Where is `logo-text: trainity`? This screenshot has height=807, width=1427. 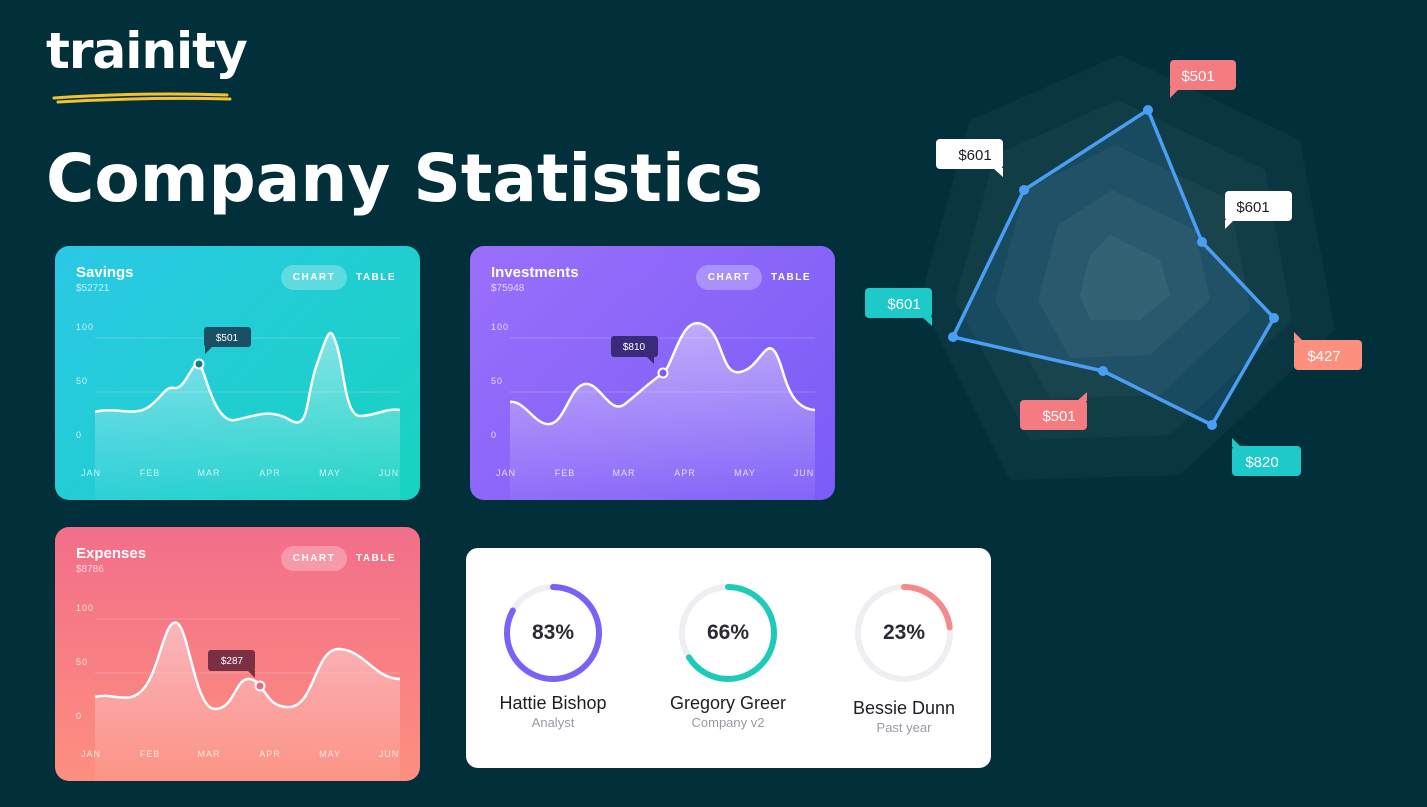 logo-text: trainity is located at coordinates (147, 51).